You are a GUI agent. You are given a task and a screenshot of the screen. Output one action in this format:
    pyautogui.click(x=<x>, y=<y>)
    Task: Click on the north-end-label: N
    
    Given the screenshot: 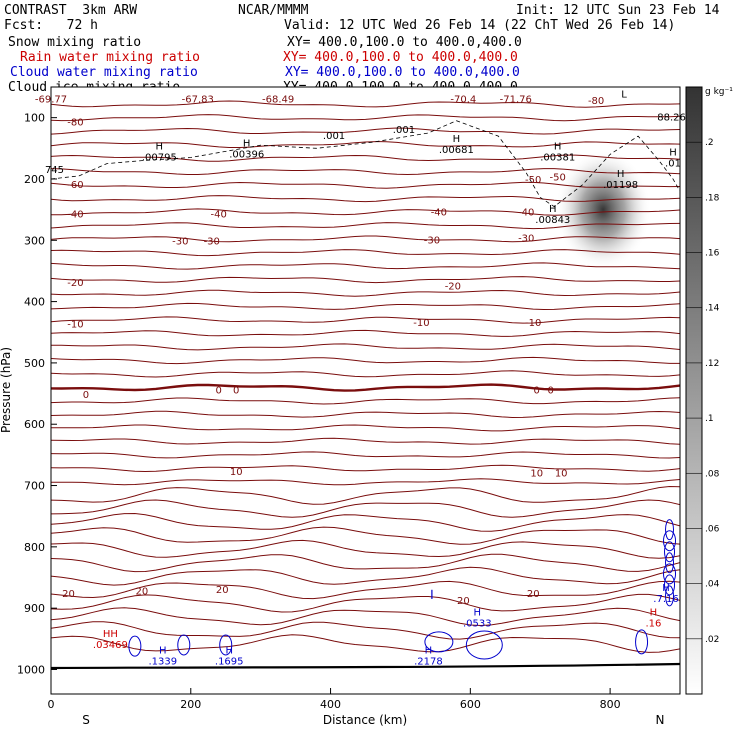 What is the action you would take?
    pyautogui.click(x=660, y=720)
    